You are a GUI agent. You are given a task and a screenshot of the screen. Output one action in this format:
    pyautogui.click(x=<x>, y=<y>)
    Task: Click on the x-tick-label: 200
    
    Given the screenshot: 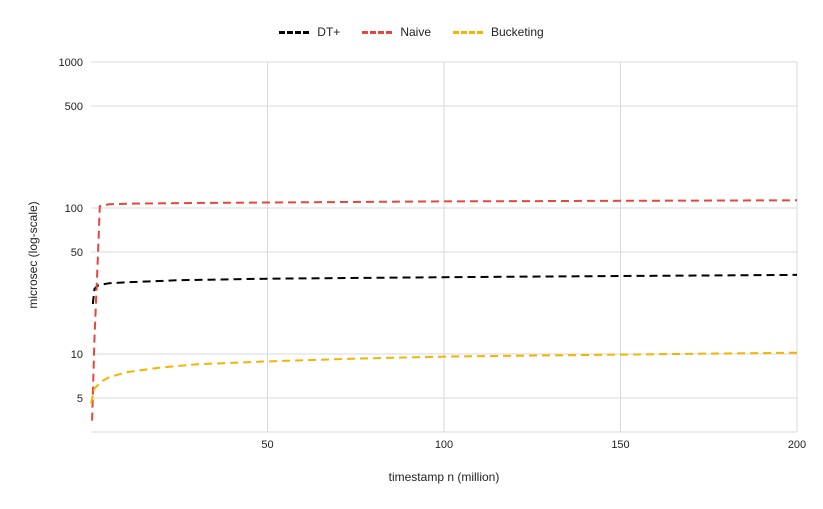 What is the action you would take?
    pyautogui.click(x=797, y=445)
    